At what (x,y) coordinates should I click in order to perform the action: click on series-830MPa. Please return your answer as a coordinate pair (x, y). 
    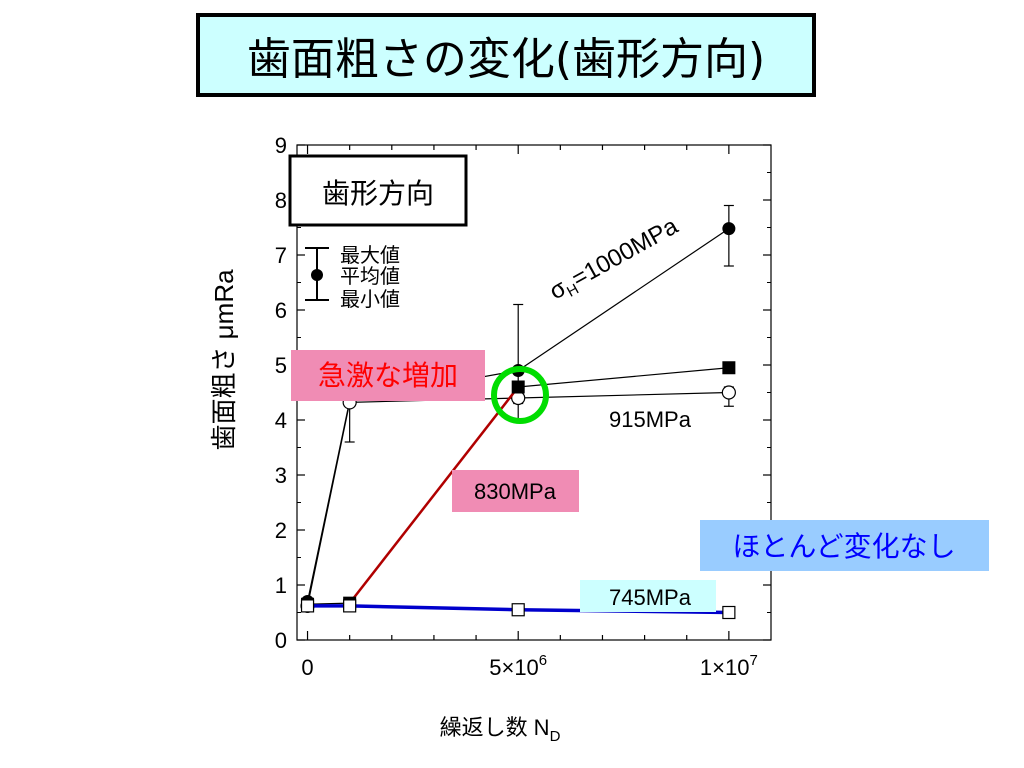
    Looking at the image, I should click on (518, 486).